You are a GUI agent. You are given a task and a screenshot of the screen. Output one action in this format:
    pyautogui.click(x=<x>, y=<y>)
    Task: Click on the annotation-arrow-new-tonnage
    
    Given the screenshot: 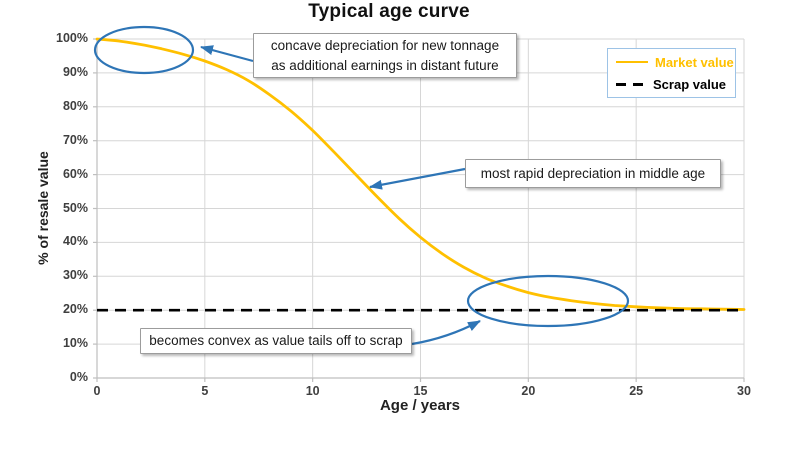 What is the action you would take?
    pyautogui.click(x=227, y=54)
    